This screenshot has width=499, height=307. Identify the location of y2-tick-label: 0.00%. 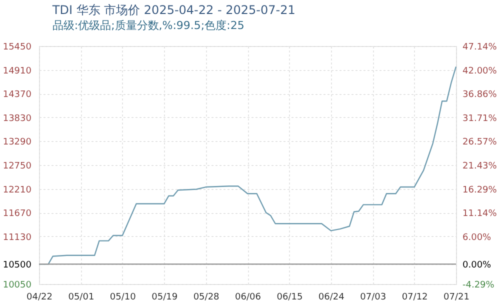
(477, 265).